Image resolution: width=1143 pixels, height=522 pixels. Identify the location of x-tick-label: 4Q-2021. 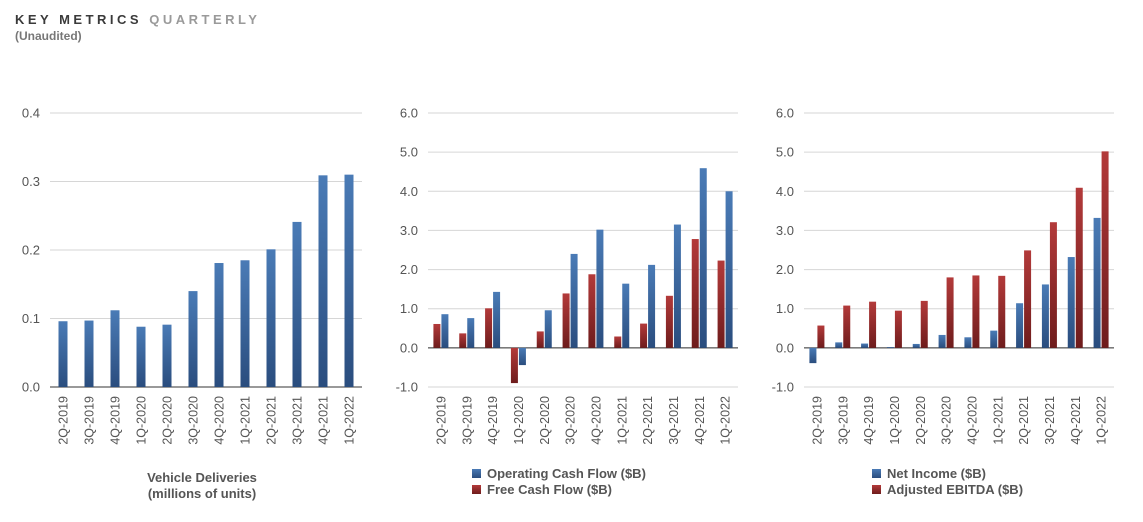
(324, 420).